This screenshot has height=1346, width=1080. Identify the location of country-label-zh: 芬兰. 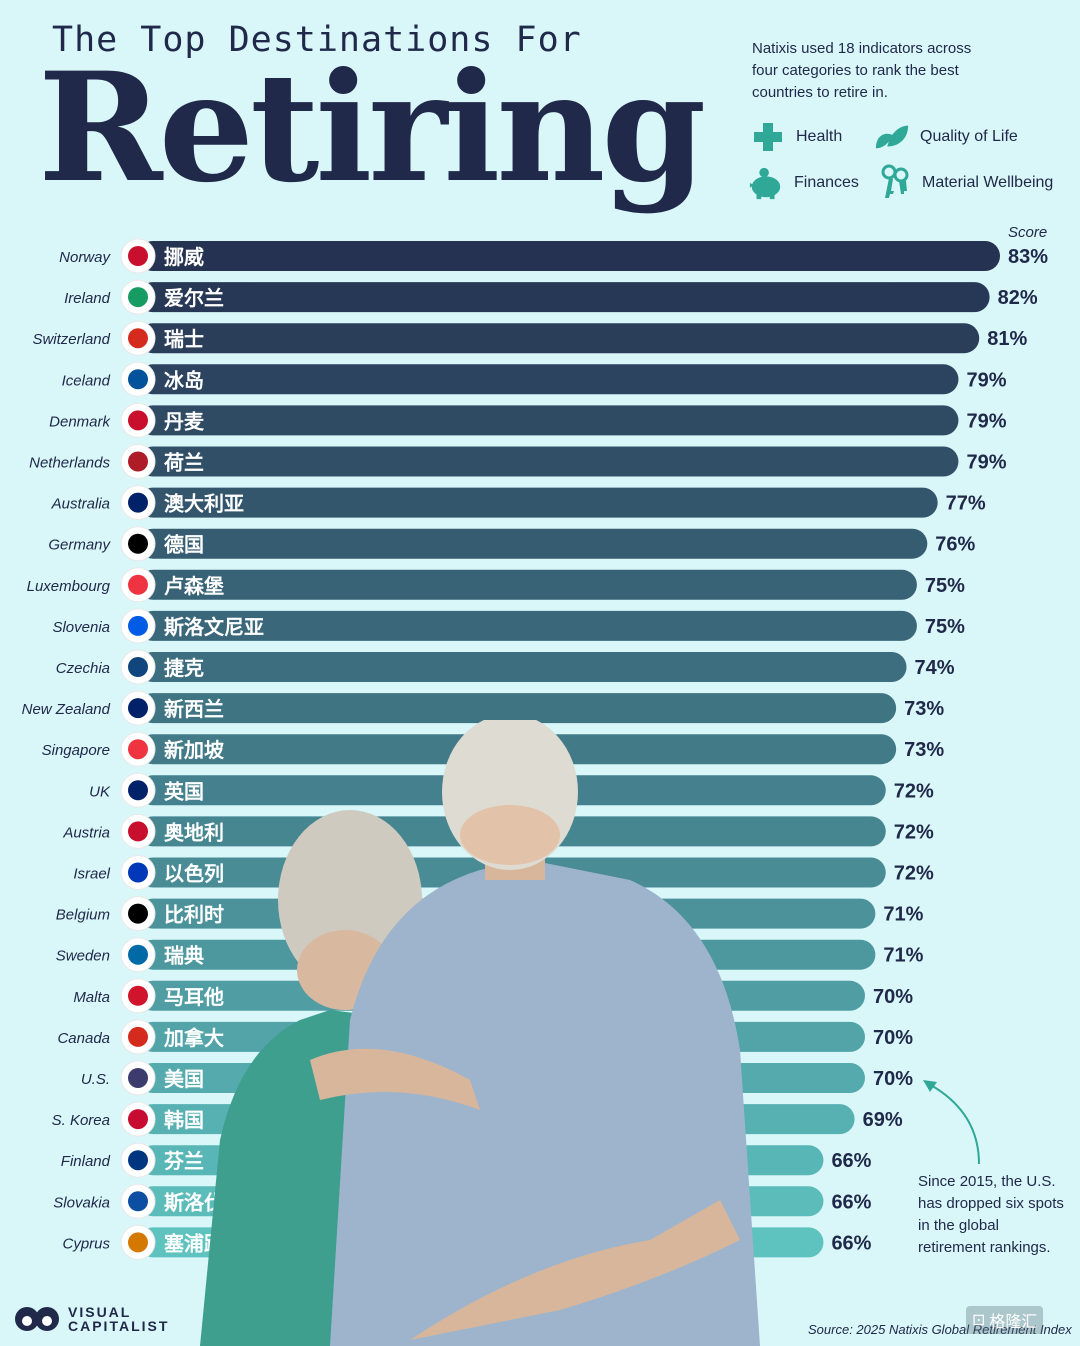
(184, 1161).